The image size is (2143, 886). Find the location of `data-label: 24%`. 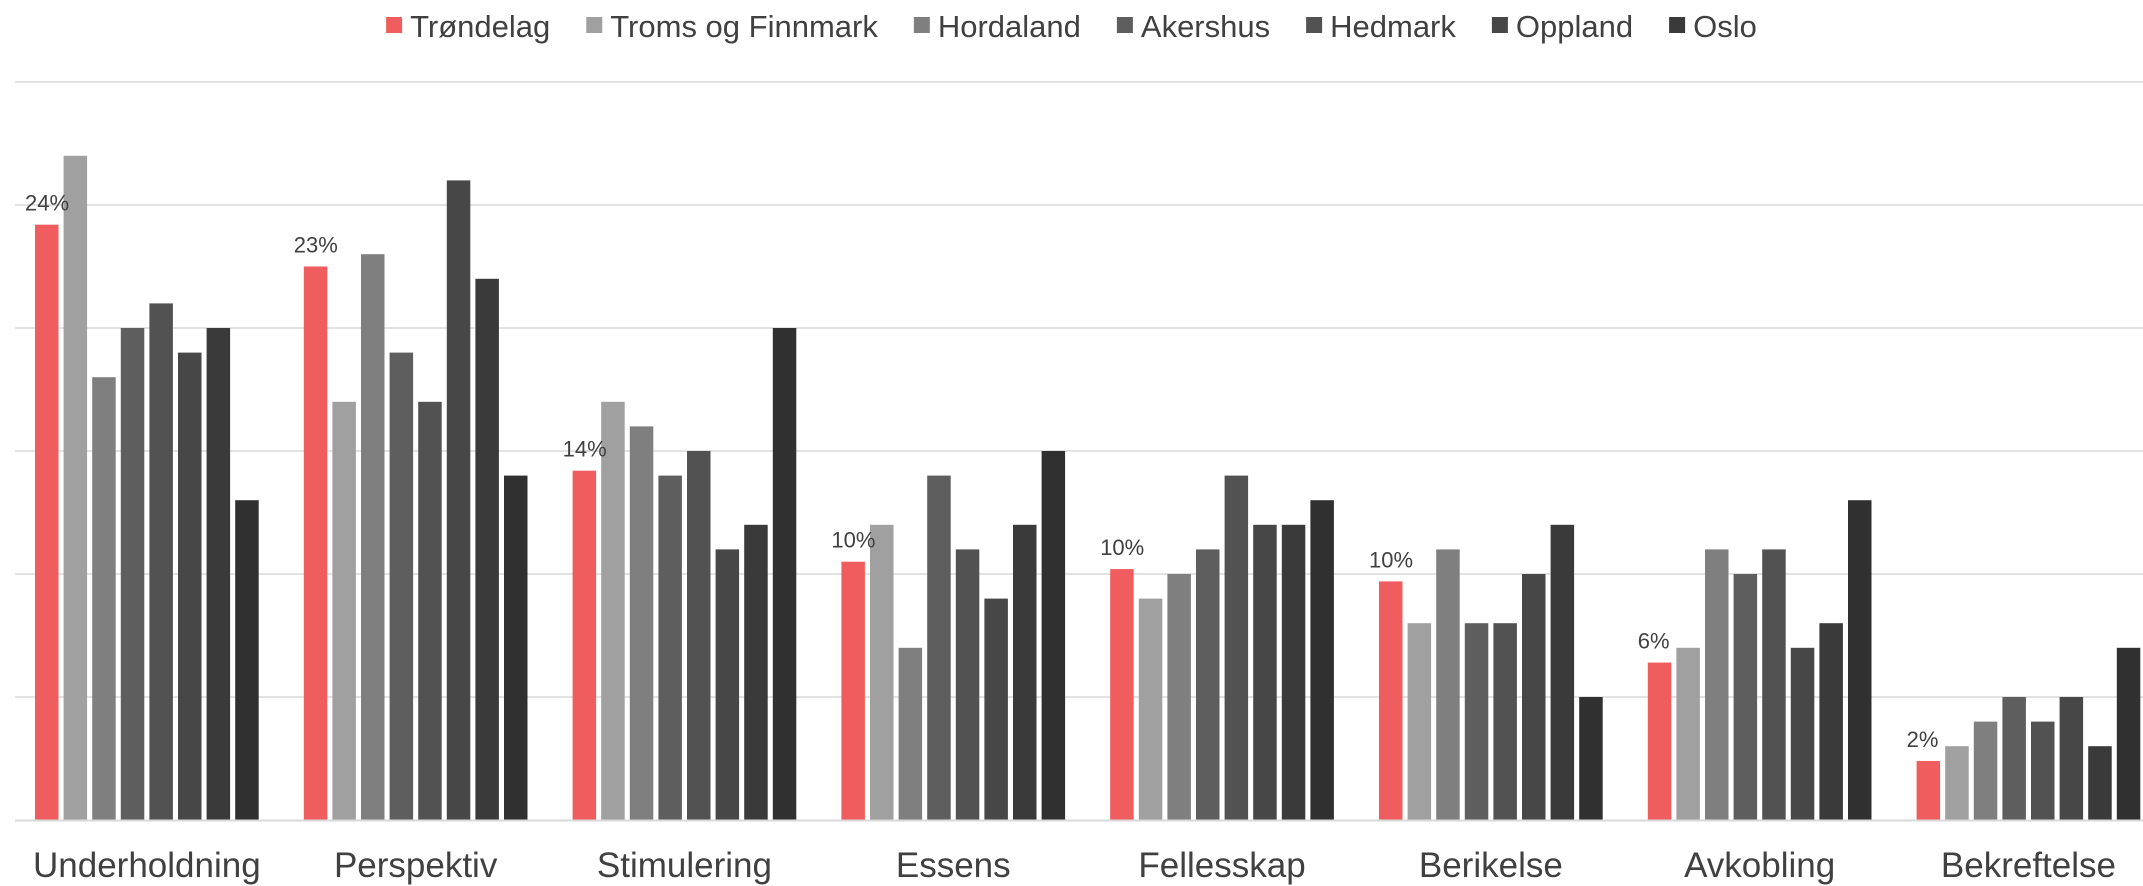

data-label: 24% is located at coordinates (47, 203).